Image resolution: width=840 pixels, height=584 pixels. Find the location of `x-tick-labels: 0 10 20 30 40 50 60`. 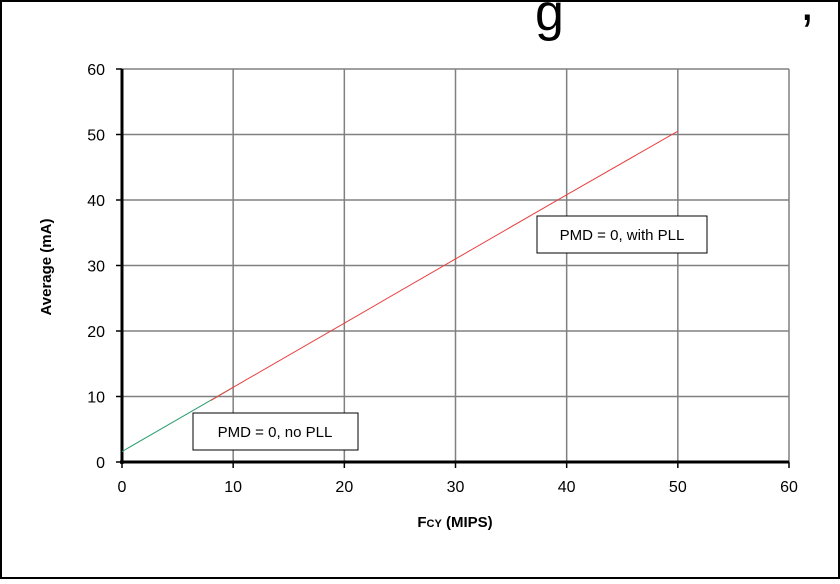

x-tick-labels: 0 10 20 30 40 50 60 is located at coordinates (458, 487).